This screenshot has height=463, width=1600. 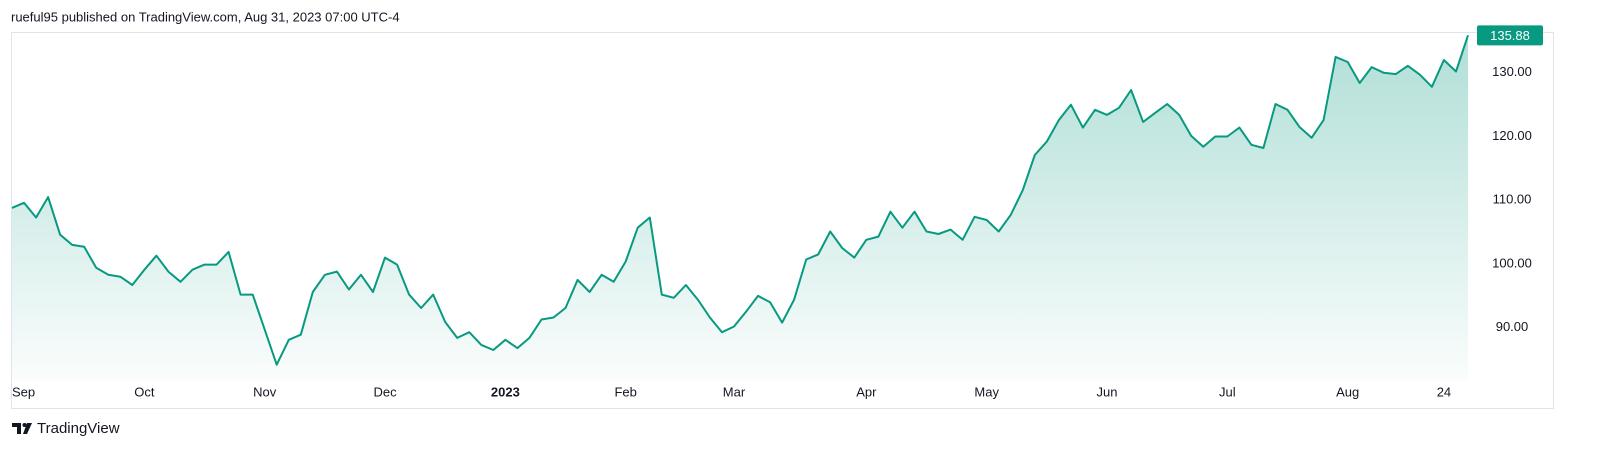 What do you see at coordinates (505, 391) in the screenshot?
I see `x-tick-label: 2023` at bounding box center [505, 391].